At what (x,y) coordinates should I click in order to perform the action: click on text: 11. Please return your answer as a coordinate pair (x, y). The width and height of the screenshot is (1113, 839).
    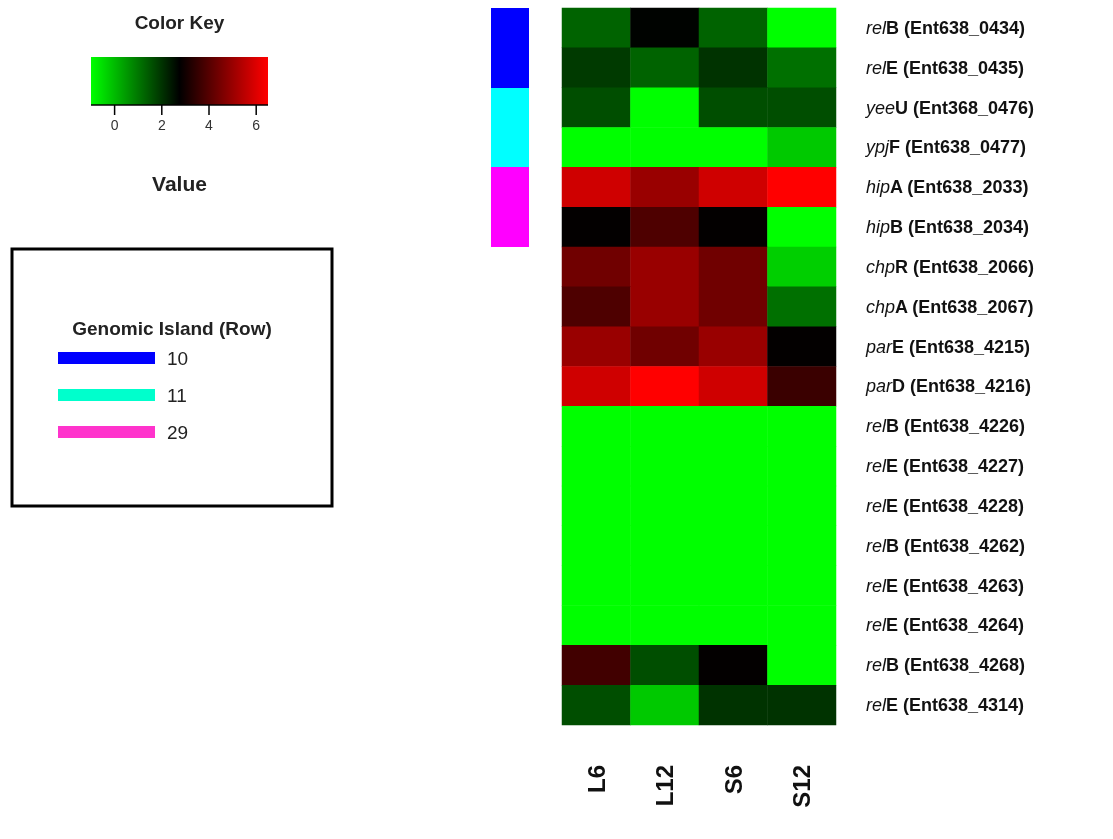
    Looking at the image, I should click on (177, 395).